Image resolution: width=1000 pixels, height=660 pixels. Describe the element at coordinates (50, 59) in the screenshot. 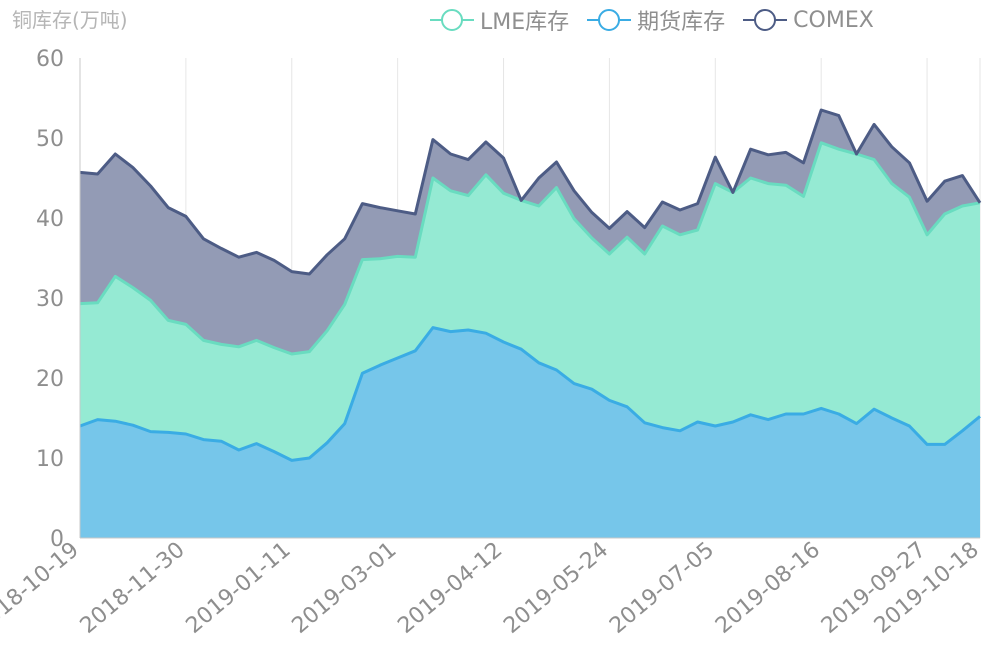

I see `y-tick-label: 60` at that location.